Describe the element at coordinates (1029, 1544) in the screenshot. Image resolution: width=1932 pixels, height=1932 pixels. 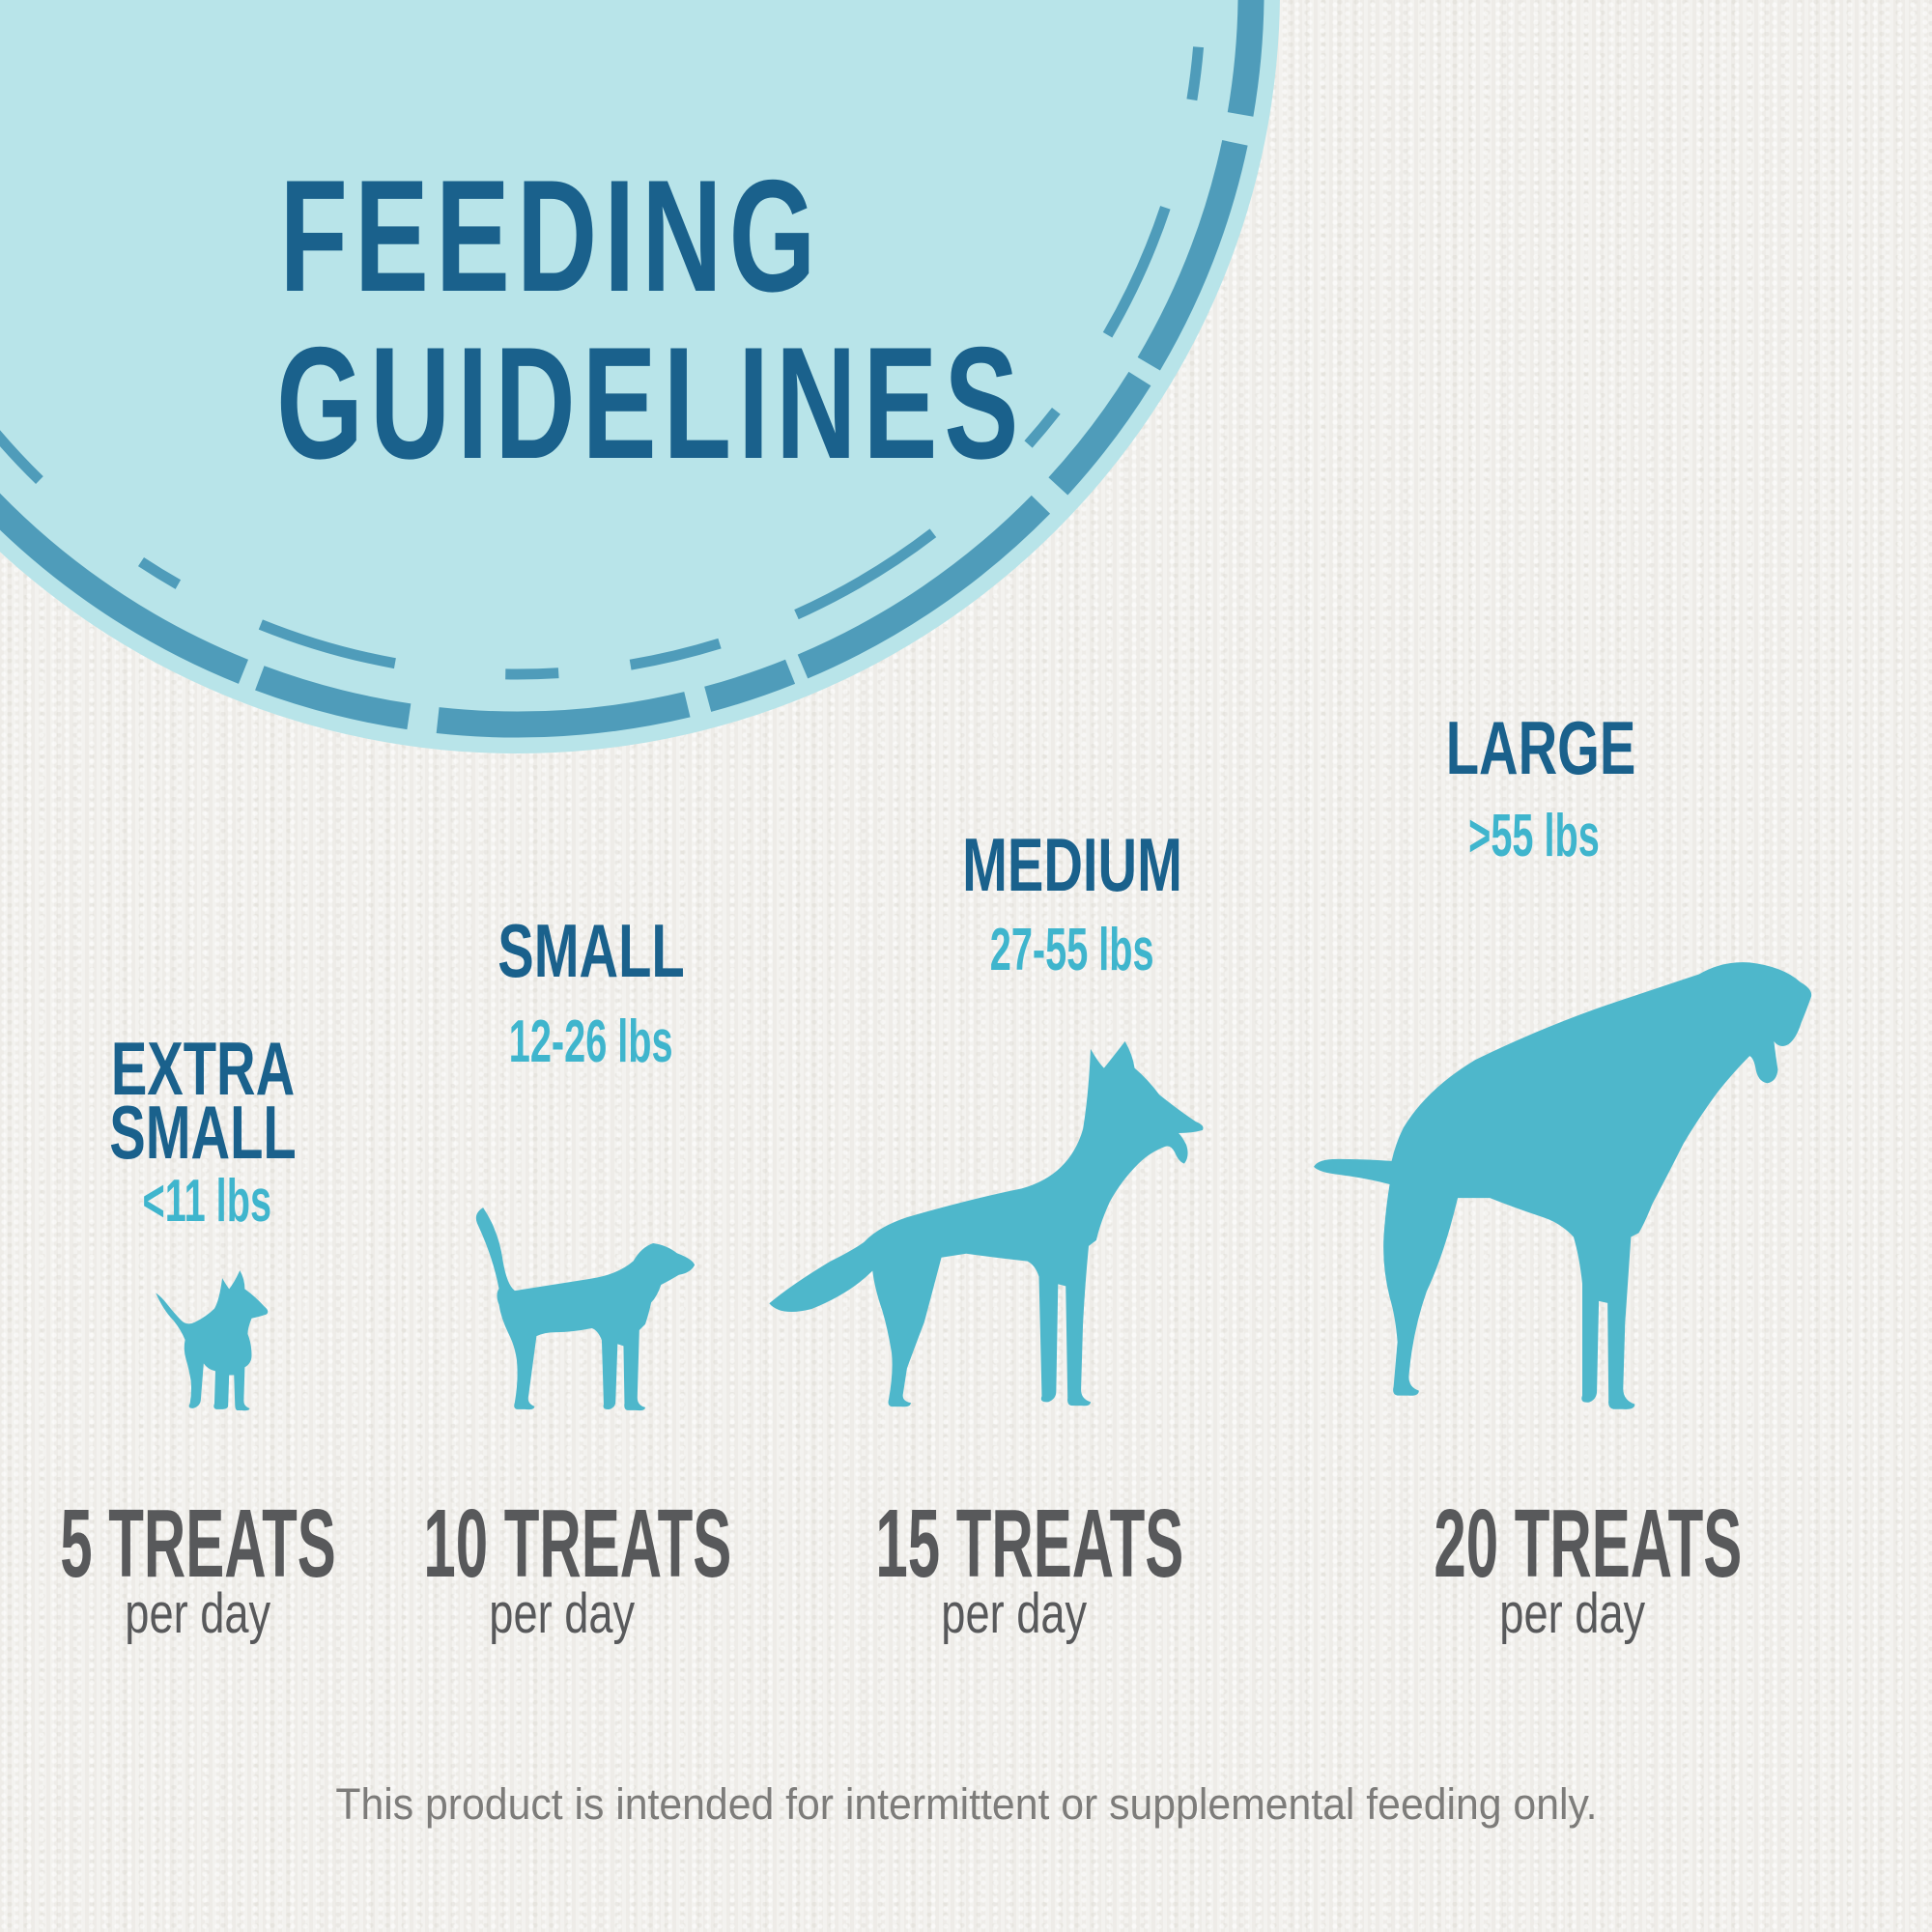
I see `treats-count-medium: 15 TREATS` at that location.